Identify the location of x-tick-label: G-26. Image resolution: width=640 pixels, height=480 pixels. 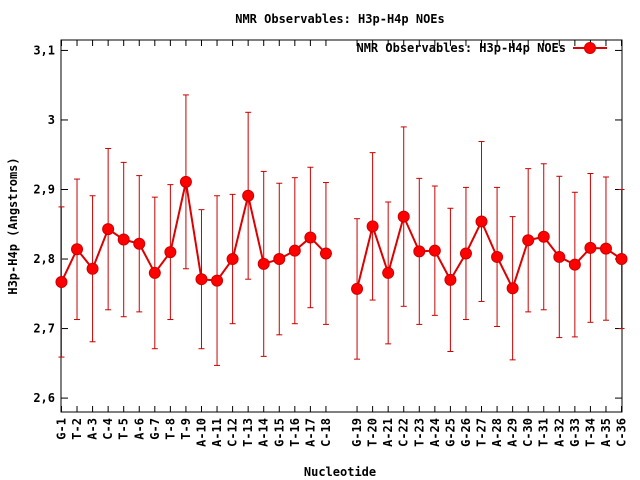
(466, 432).